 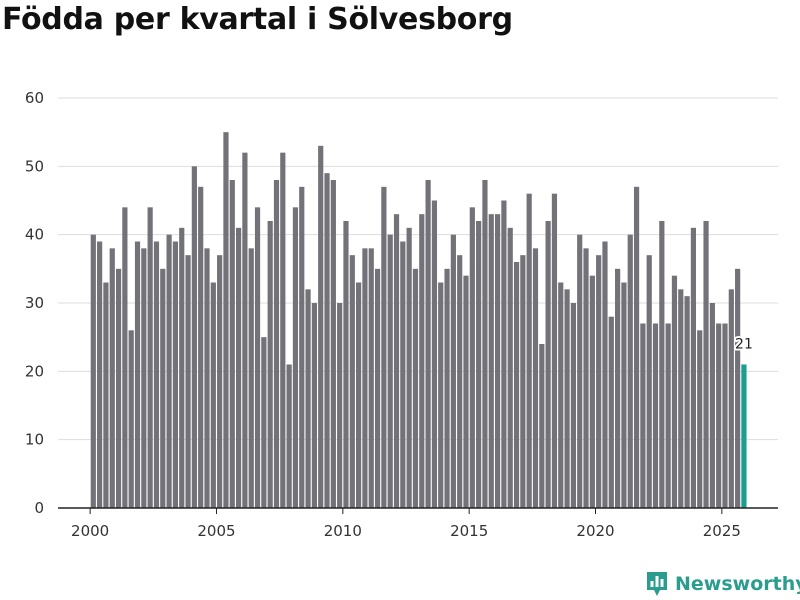 I want to click on y-tick-label: 30, so click(x=34, y=303).